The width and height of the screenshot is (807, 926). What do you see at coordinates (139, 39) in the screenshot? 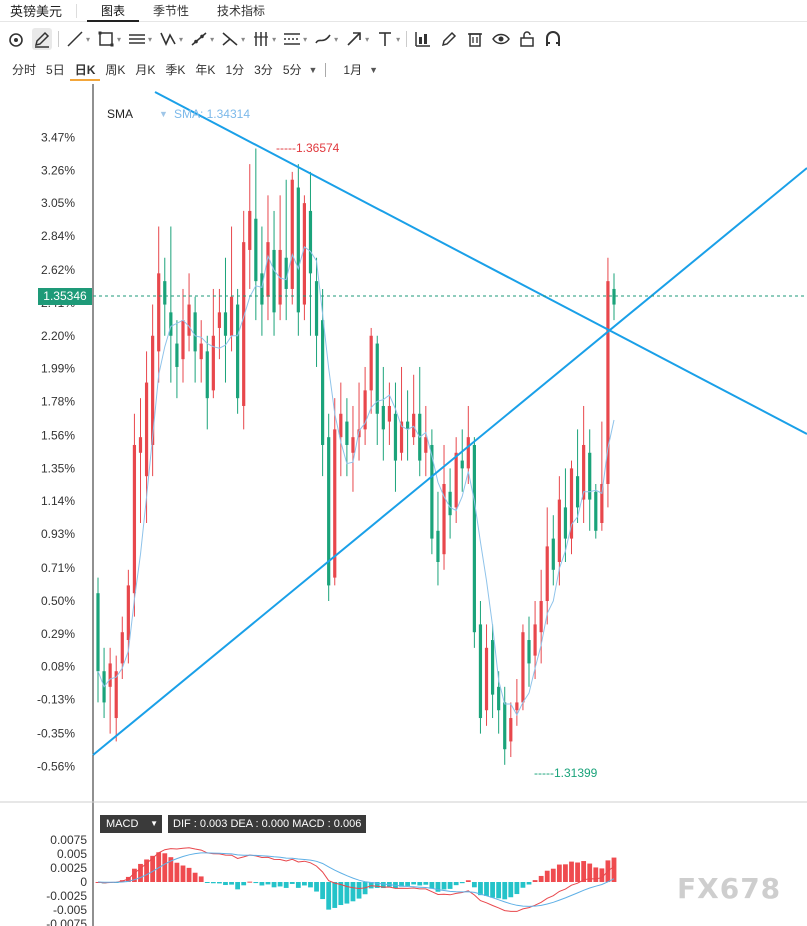
I see `parallel-lines-tool: ▾` at bounding box center [139, 39].